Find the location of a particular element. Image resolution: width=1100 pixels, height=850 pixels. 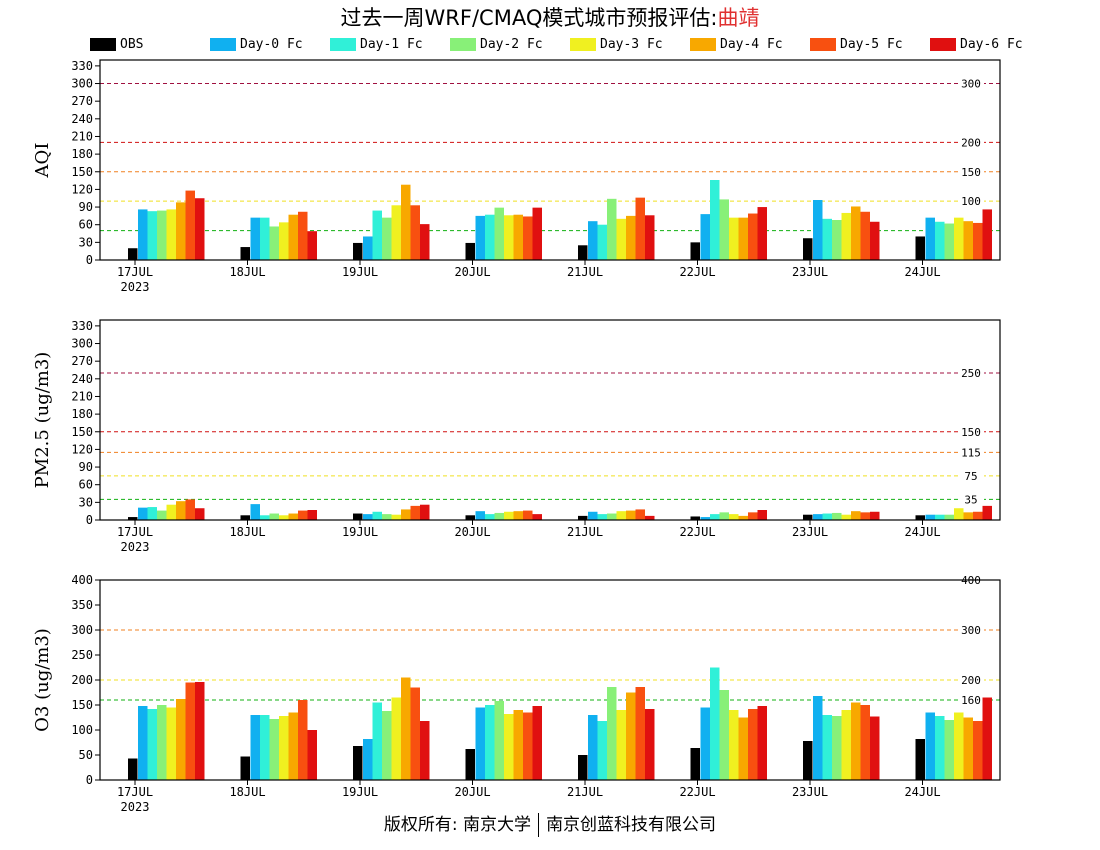

x-tick-label: 17JUL is located at coordinates (135, 532).